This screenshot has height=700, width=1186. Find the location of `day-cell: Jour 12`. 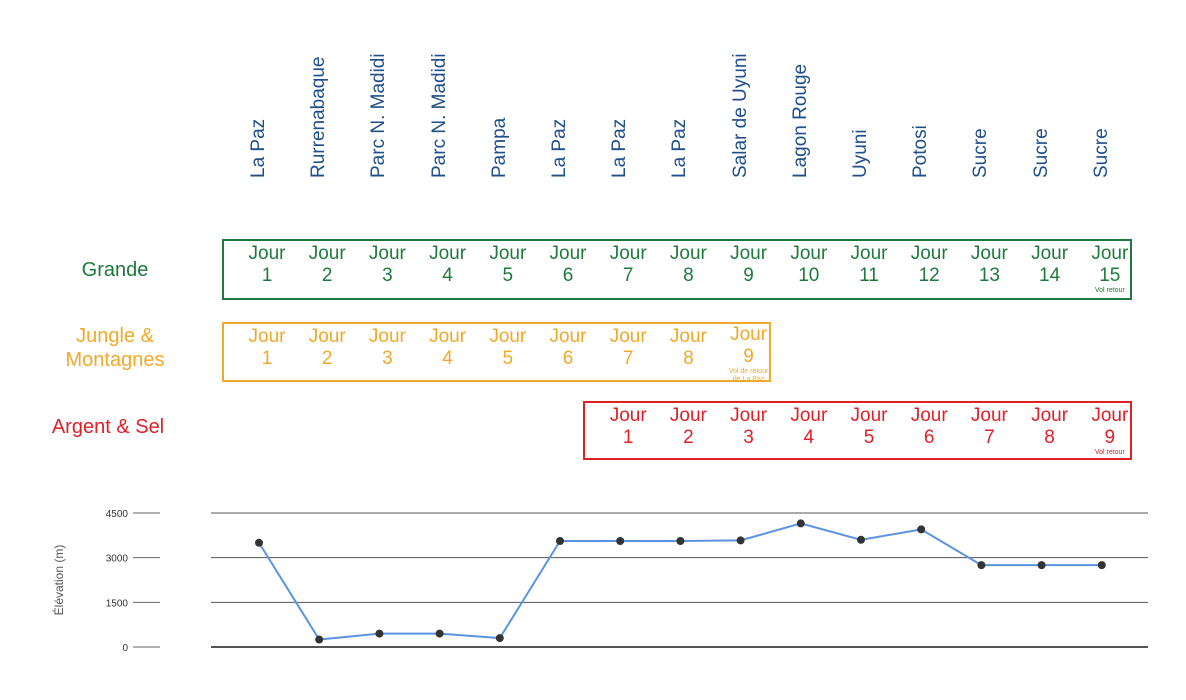

day-cell: Jour 12 is located at coordinates (929, 265).